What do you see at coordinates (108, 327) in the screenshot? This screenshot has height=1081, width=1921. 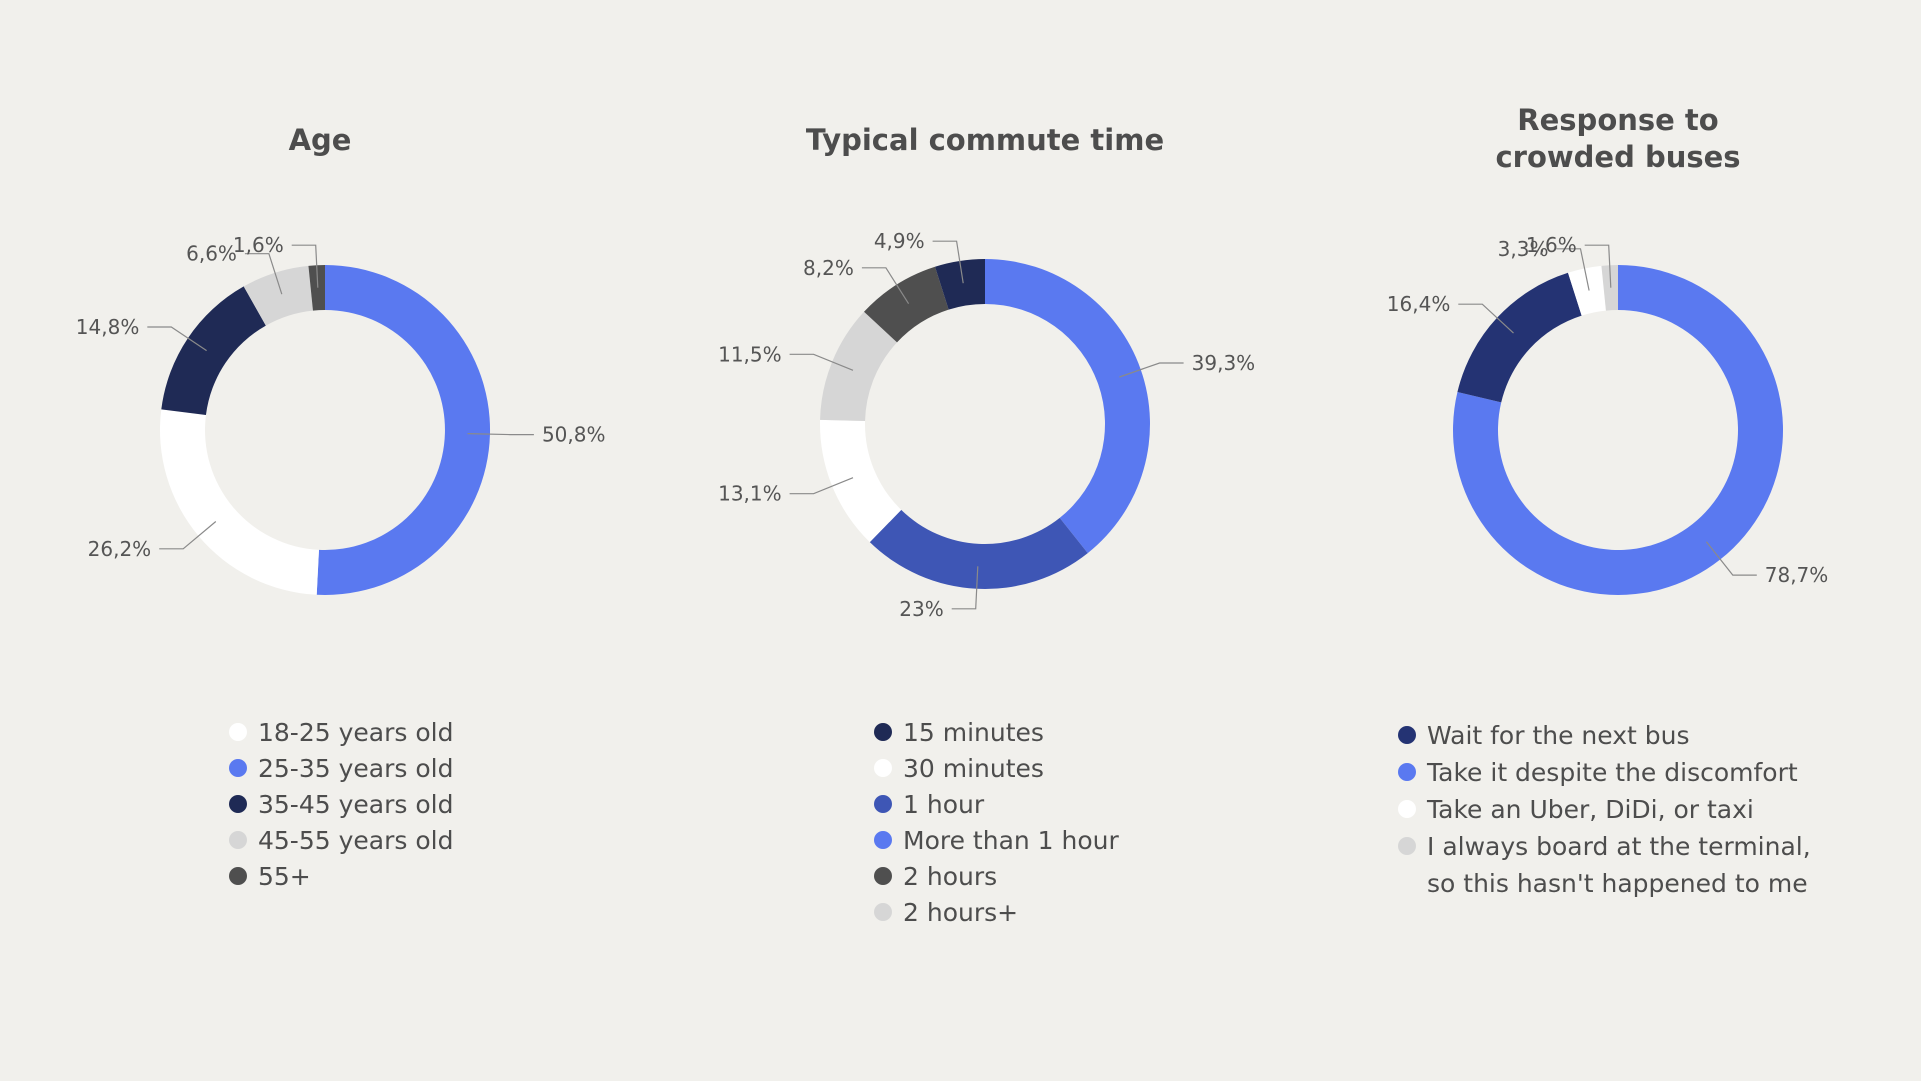 I see `slice-label: 14,8%` at bounding box center [108, 327].